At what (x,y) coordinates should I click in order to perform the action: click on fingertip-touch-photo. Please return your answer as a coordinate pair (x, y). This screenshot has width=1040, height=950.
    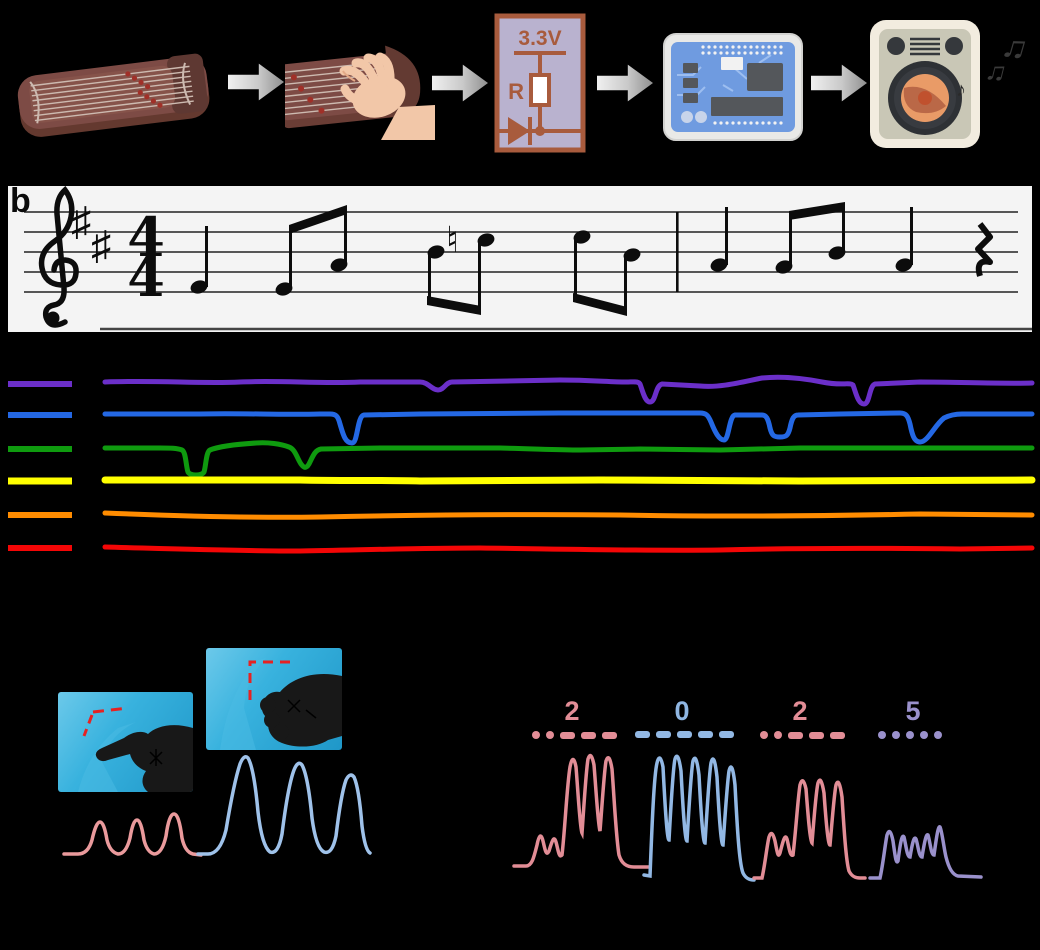
    Looking at the image, I should click on (125, 742).